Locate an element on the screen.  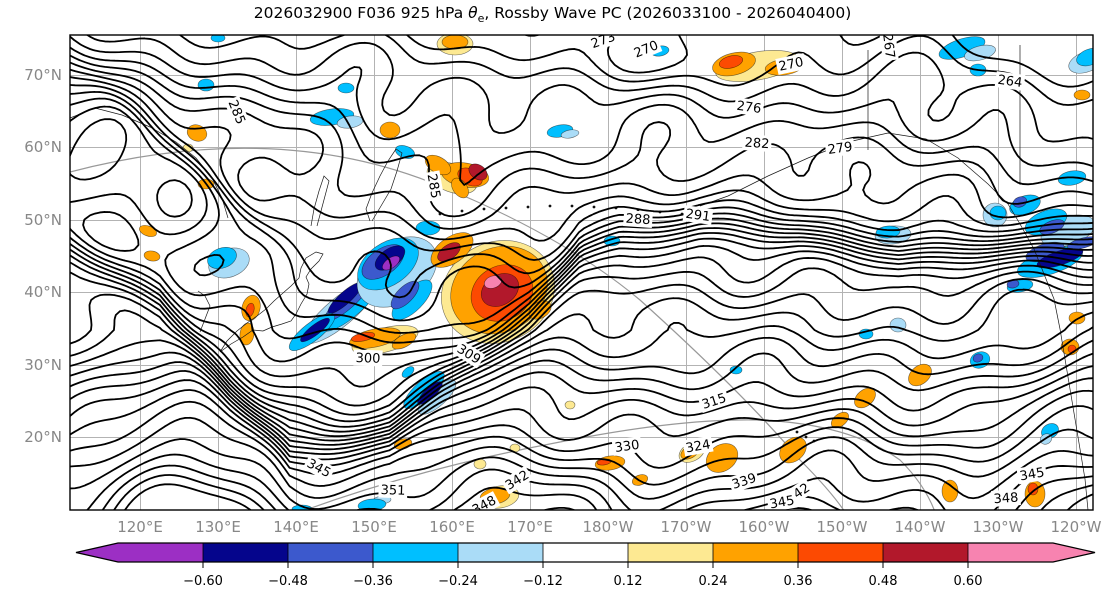
lon-tick-label: 140°W is located at coordinates (920, 527).